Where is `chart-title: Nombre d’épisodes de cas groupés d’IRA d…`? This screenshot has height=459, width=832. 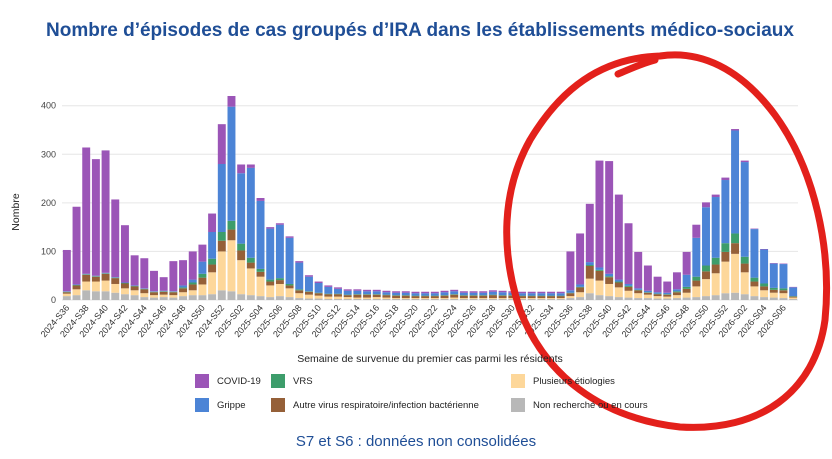
chart-title: Nombre d’épisodes de cas groupés d’IRA d… is located at coordinates (420, 30).